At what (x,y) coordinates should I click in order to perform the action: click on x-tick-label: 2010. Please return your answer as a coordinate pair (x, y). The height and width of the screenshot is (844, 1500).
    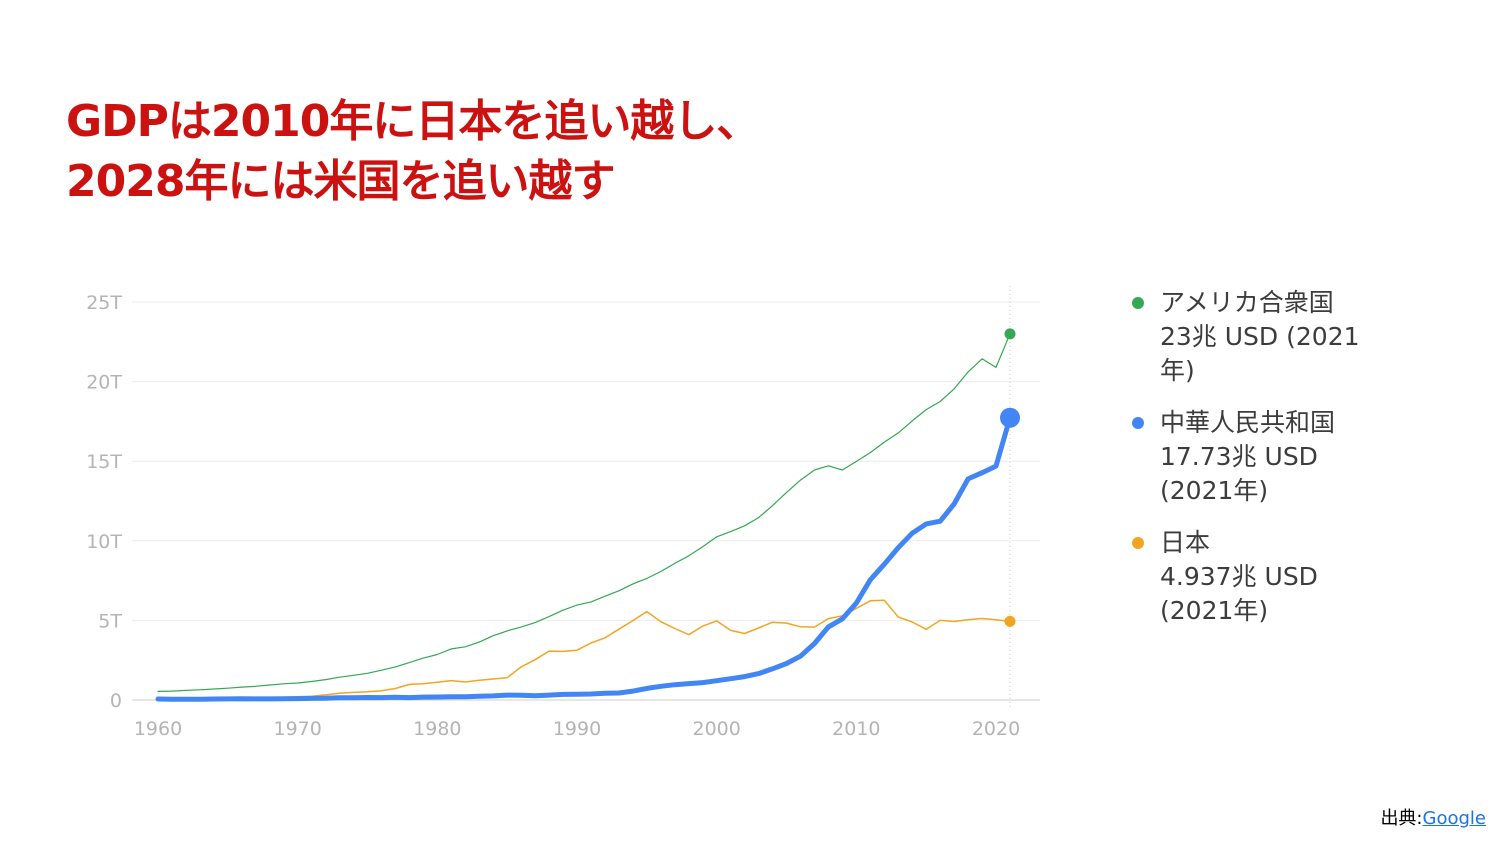
    Looking at the image, I should click on (856, 729).